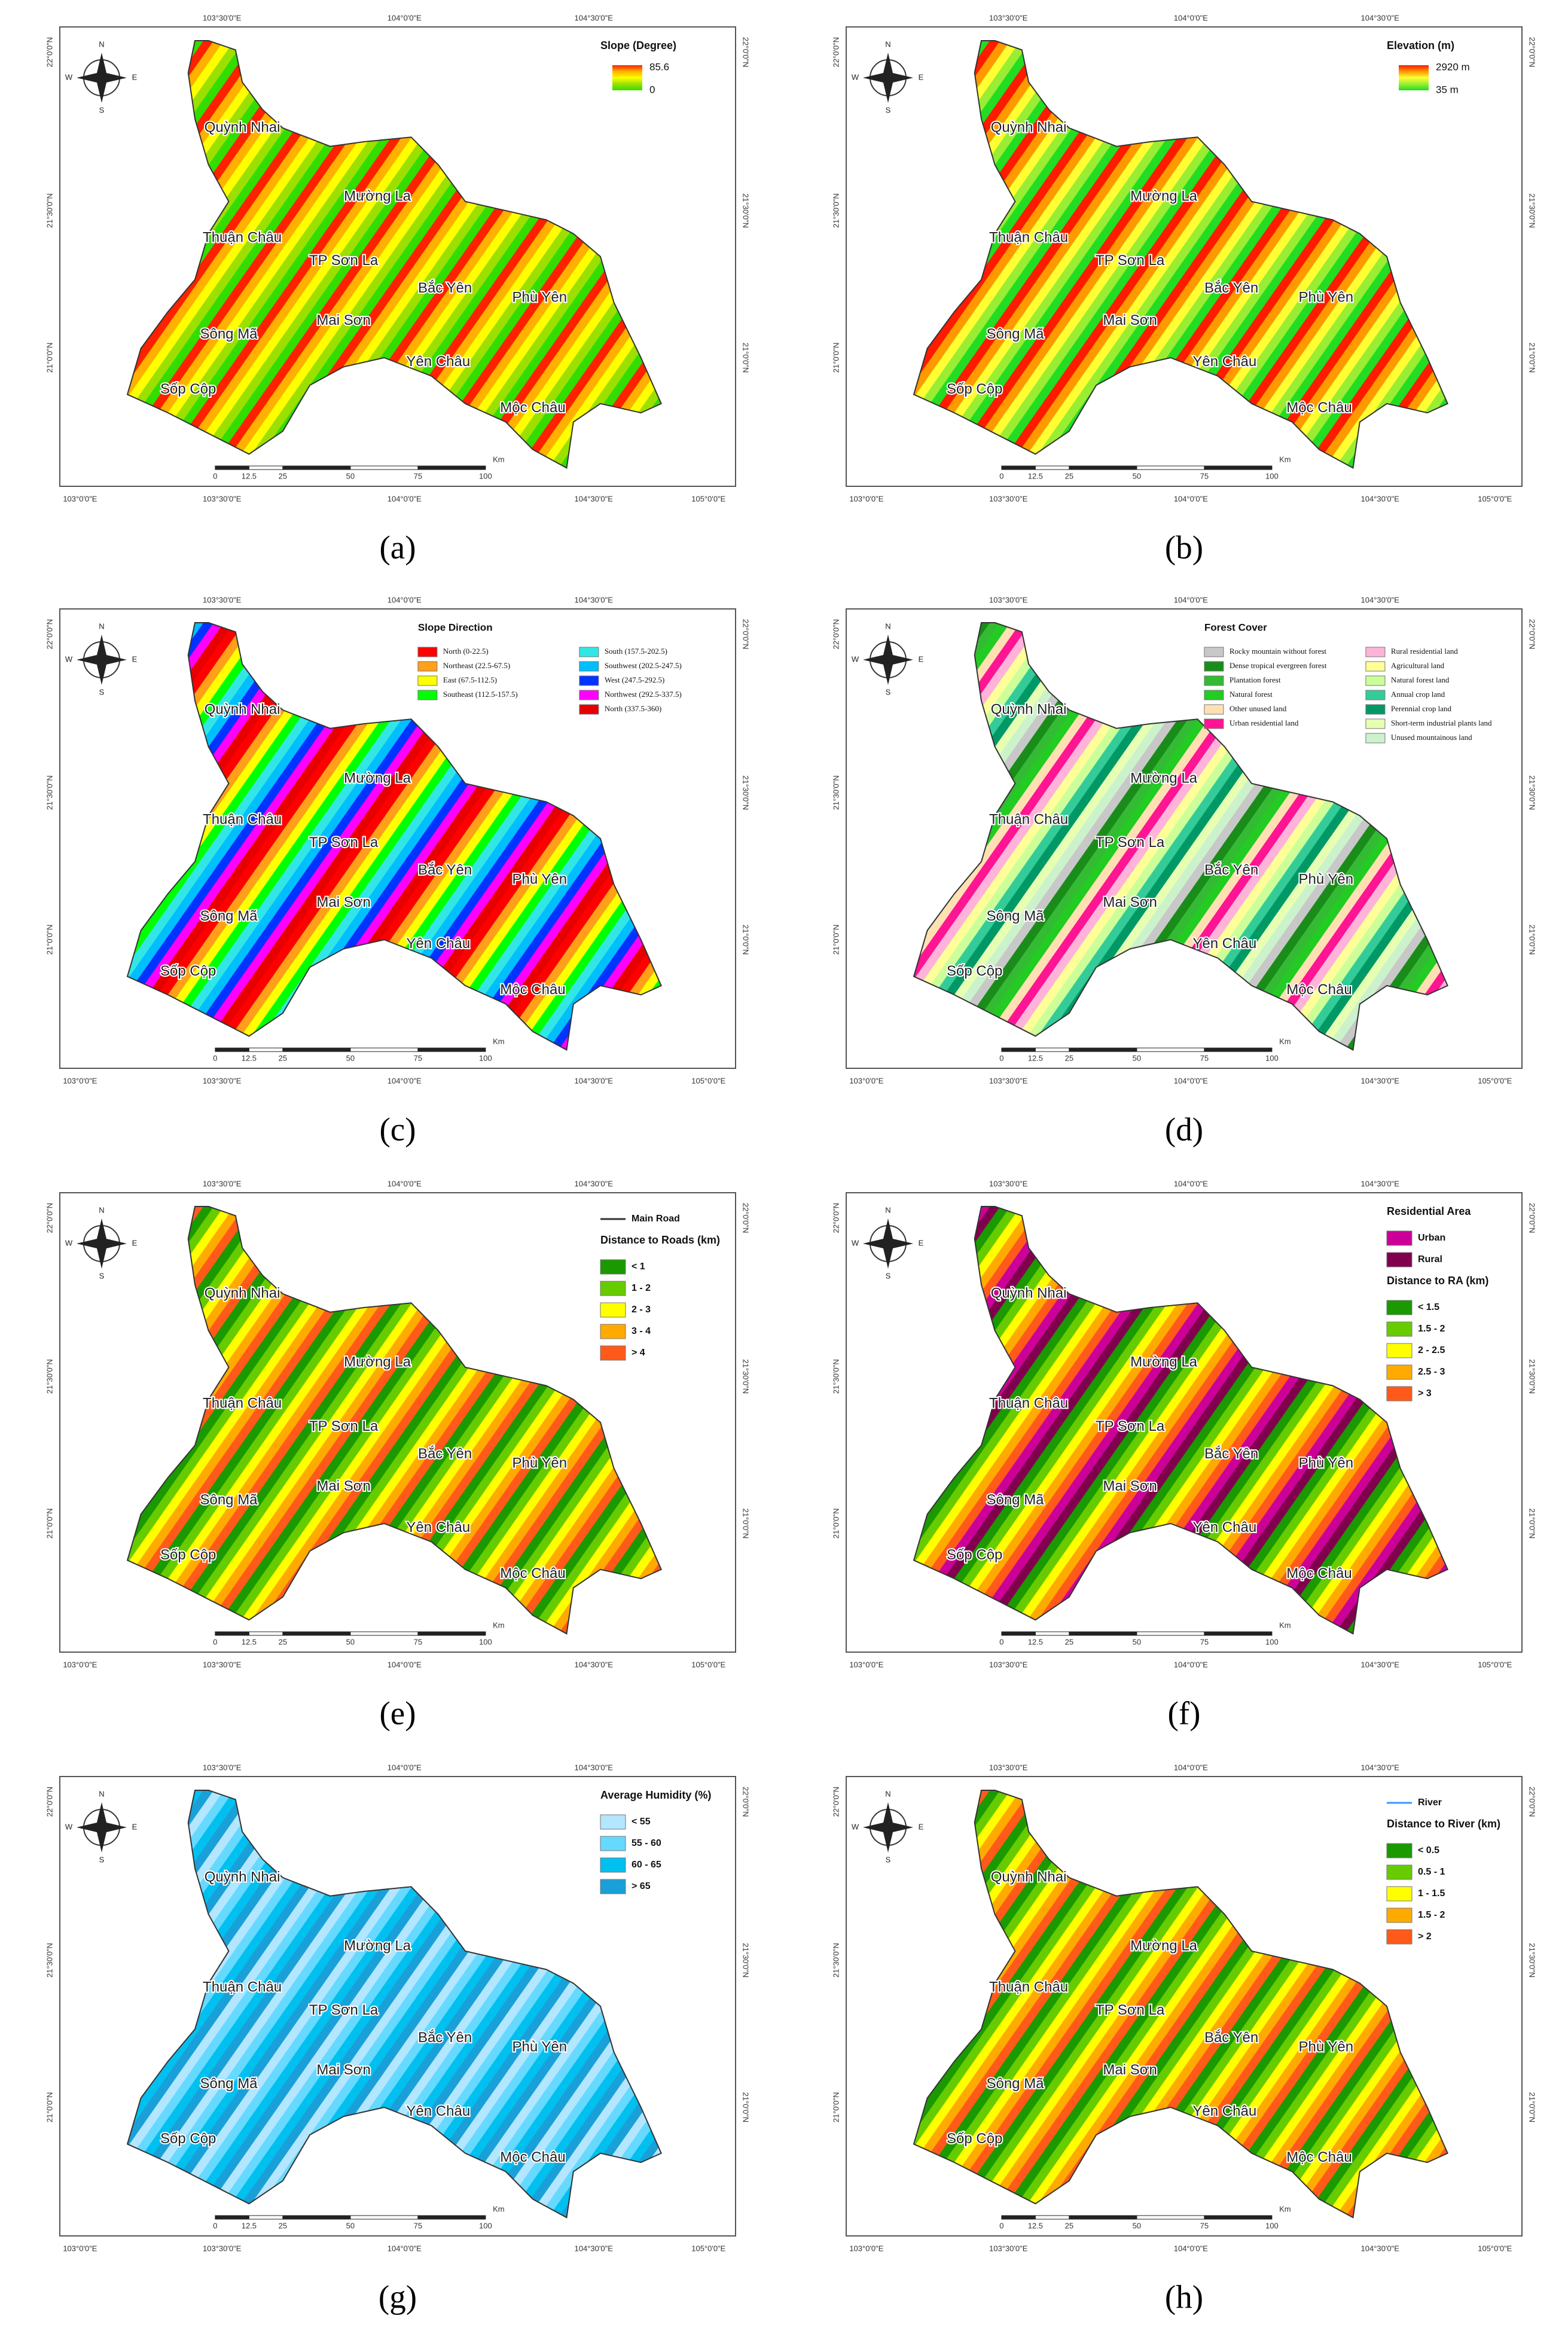 This screenshot has width=1568, height=2337. I want to click on legend-title: Slope (Degree), so click(638, 45).